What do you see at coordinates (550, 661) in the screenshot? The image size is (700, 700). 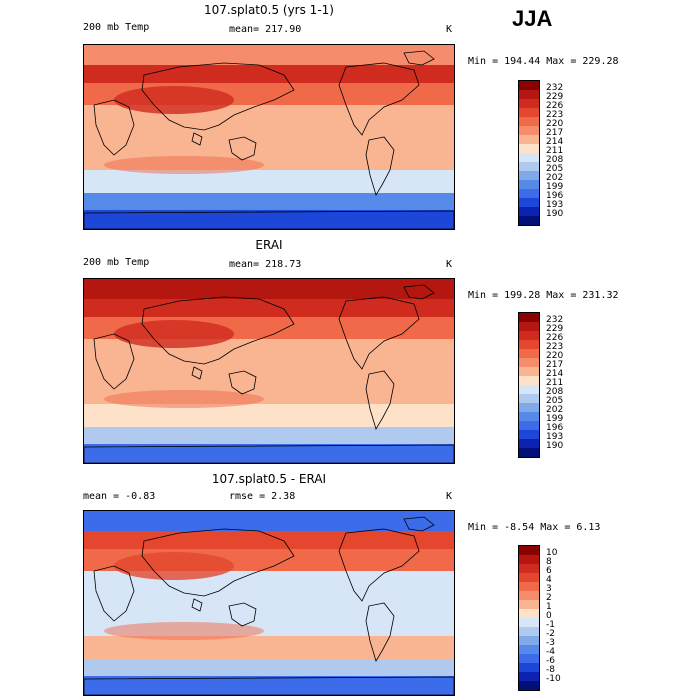 I see `colorbar-tick-label: -6` at bounding box center [550, 661].